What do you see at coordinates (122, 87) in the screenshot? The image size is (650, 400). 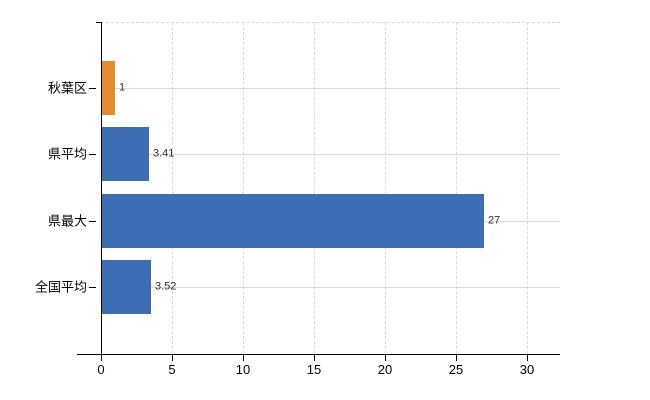 I see `bar-value-label: 1` at bounding box center [122, 87].